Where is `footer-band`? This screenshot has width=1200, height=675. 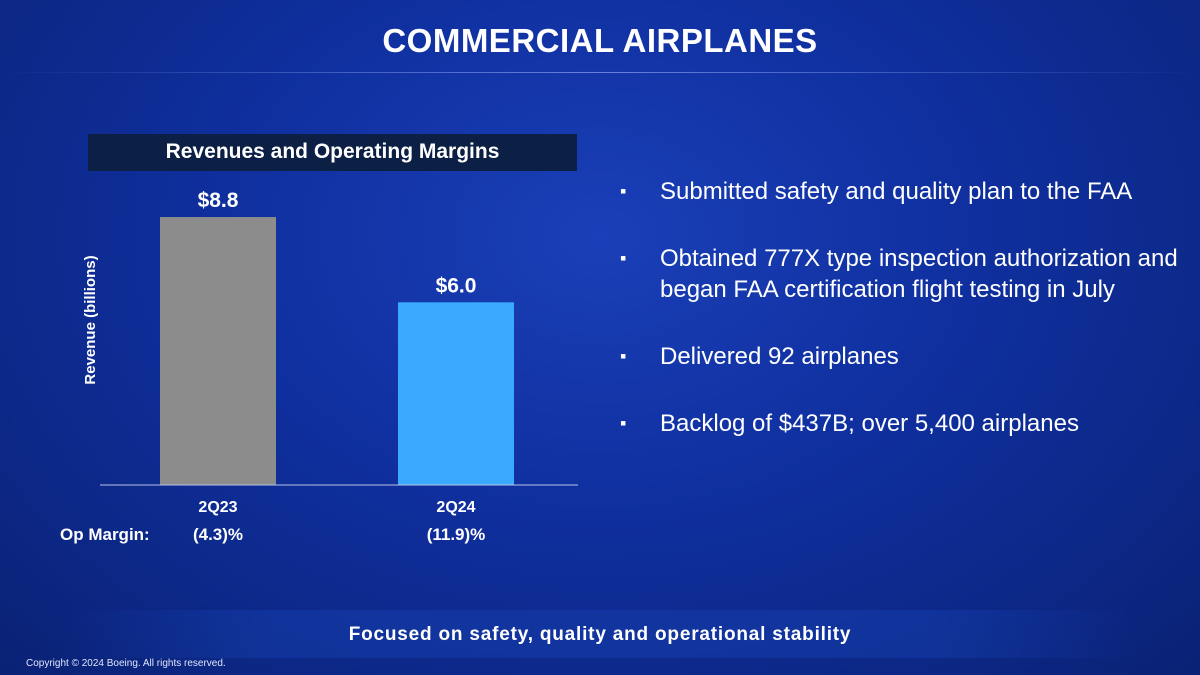 footer-band is located at coordinates (600, 634).